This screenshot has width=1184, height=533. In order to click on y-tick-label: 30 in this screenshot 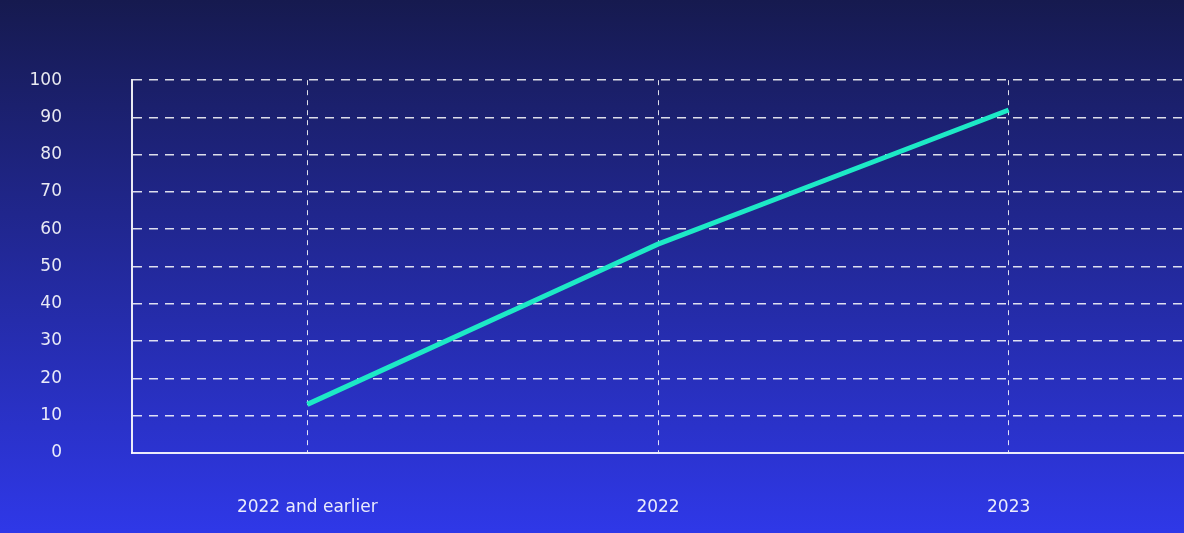, I will do `click(51, 339)`.